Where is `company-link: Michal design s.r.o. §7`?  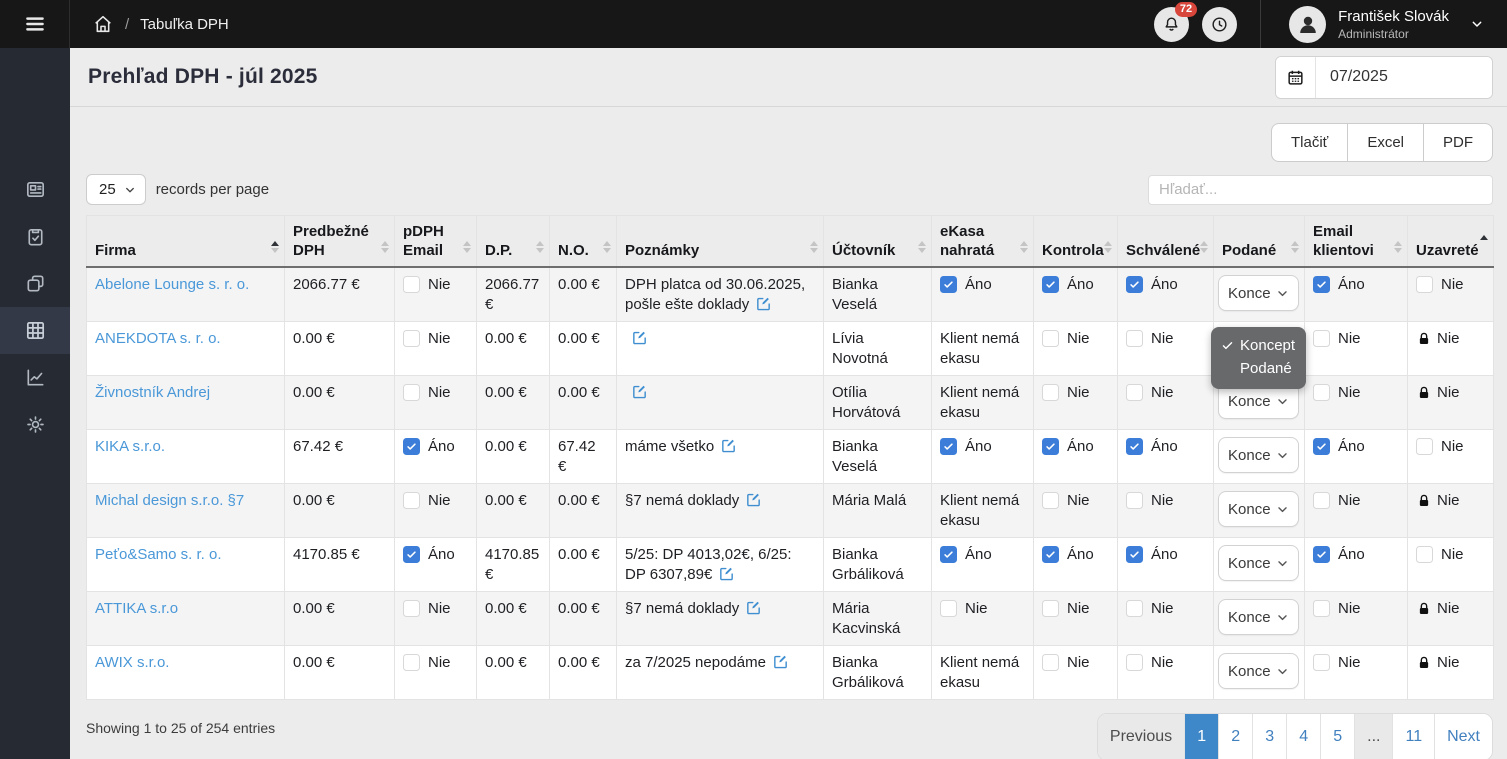 company-link: Michal design s.r.o. §7 is located at coordinates (170, 500).